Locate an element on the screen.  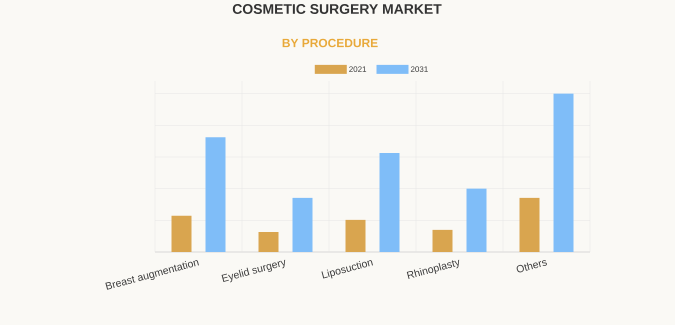
x-tick-label: Others is located at coordinates (531, 266).